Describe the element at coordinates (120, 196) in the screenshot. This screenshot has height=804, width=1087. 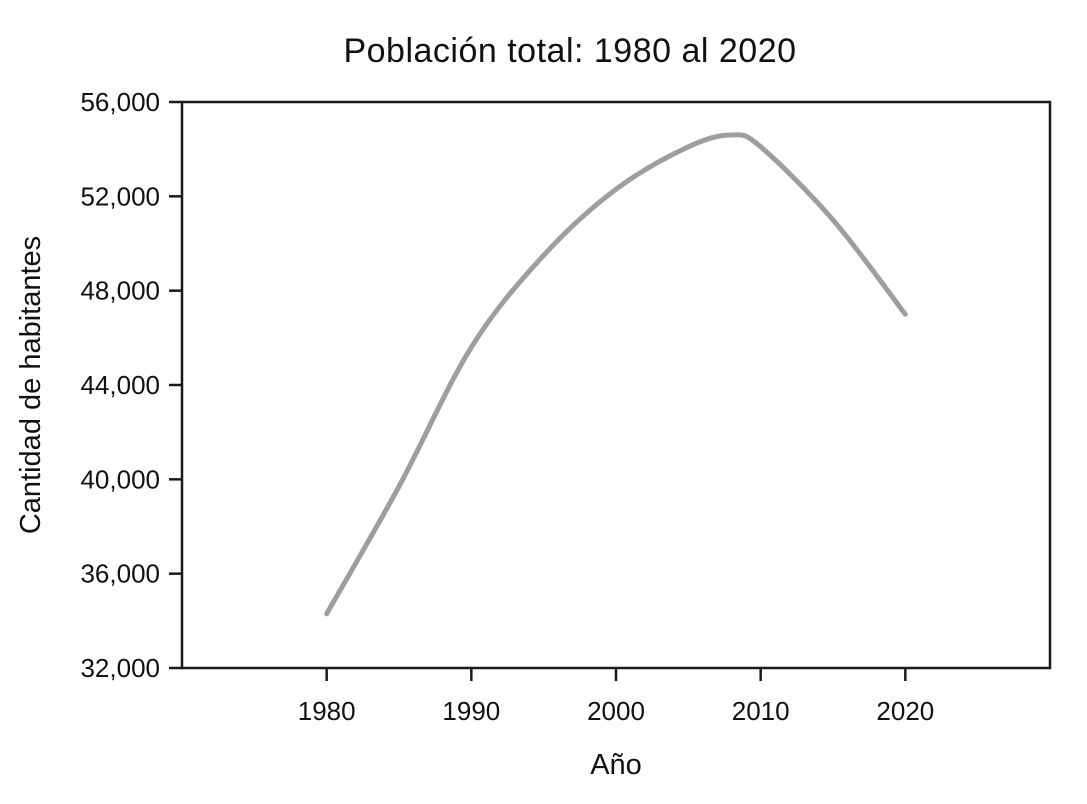
I see `y-tick-label: 52,000` at that location.